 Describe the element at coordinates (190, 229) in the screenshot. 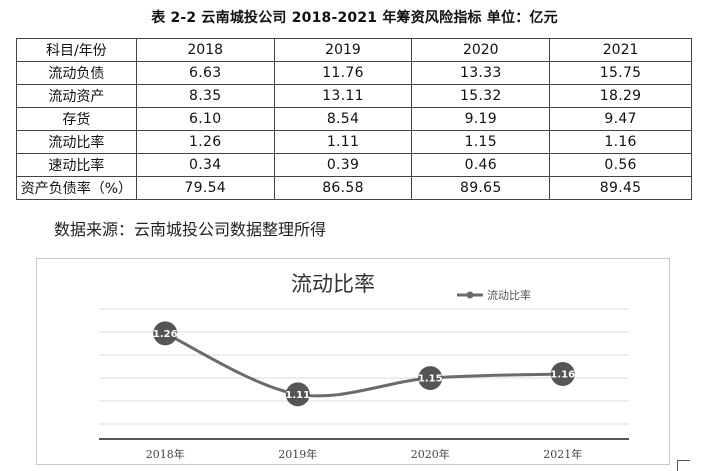

I see `data-source-note: 数据来源：云南城投公司数据整理所得` at that location.